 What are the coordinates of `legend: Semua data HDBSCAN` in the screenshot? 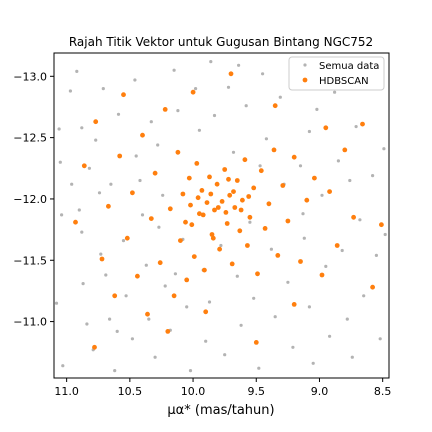 It's located at (336, 73).